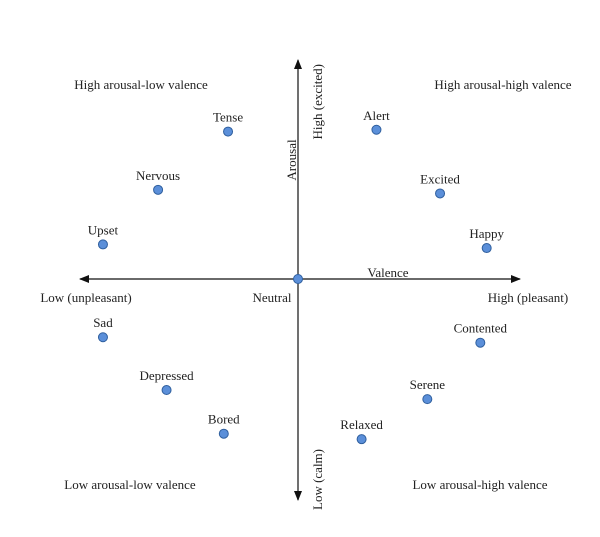 Image resolution: width=600 pixels, height=537 pixels. Describe the element at coordinates (103, 322) in the screenshot. I see `point-label-sad: Sad` at that location.